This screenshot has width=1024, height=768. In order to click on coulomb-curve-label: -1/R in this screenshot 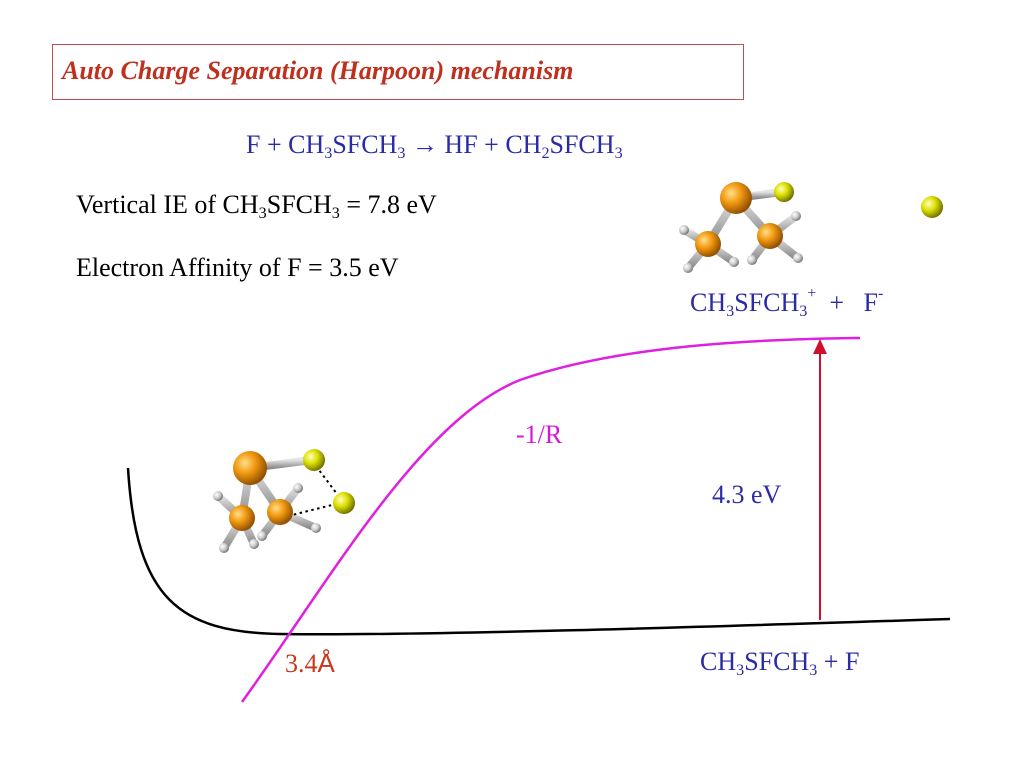, I will do `click(539, 434)`.